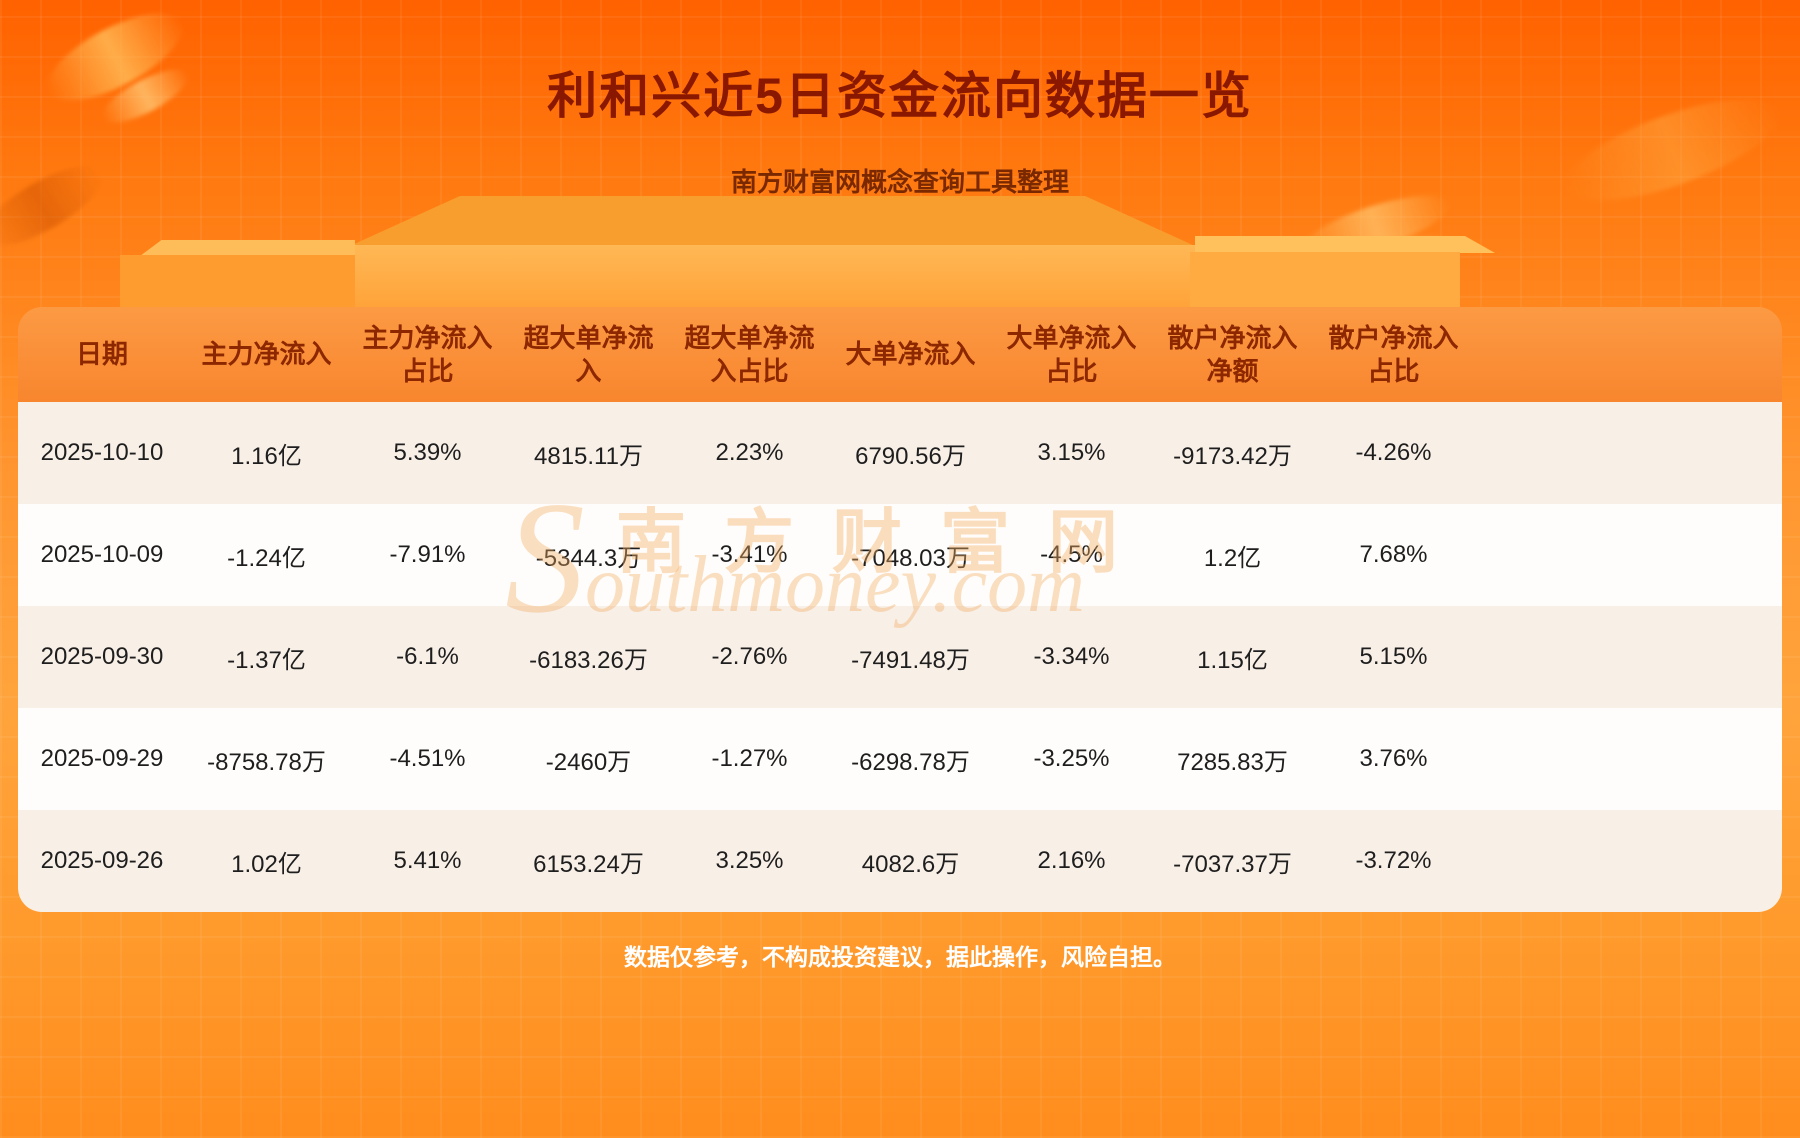 The height and width of the screenshot is (1138, 1800). I want to click on page-footer: 数据仅参考，不构成投资建议，据此操作，风险自担。, so click(900, 955).